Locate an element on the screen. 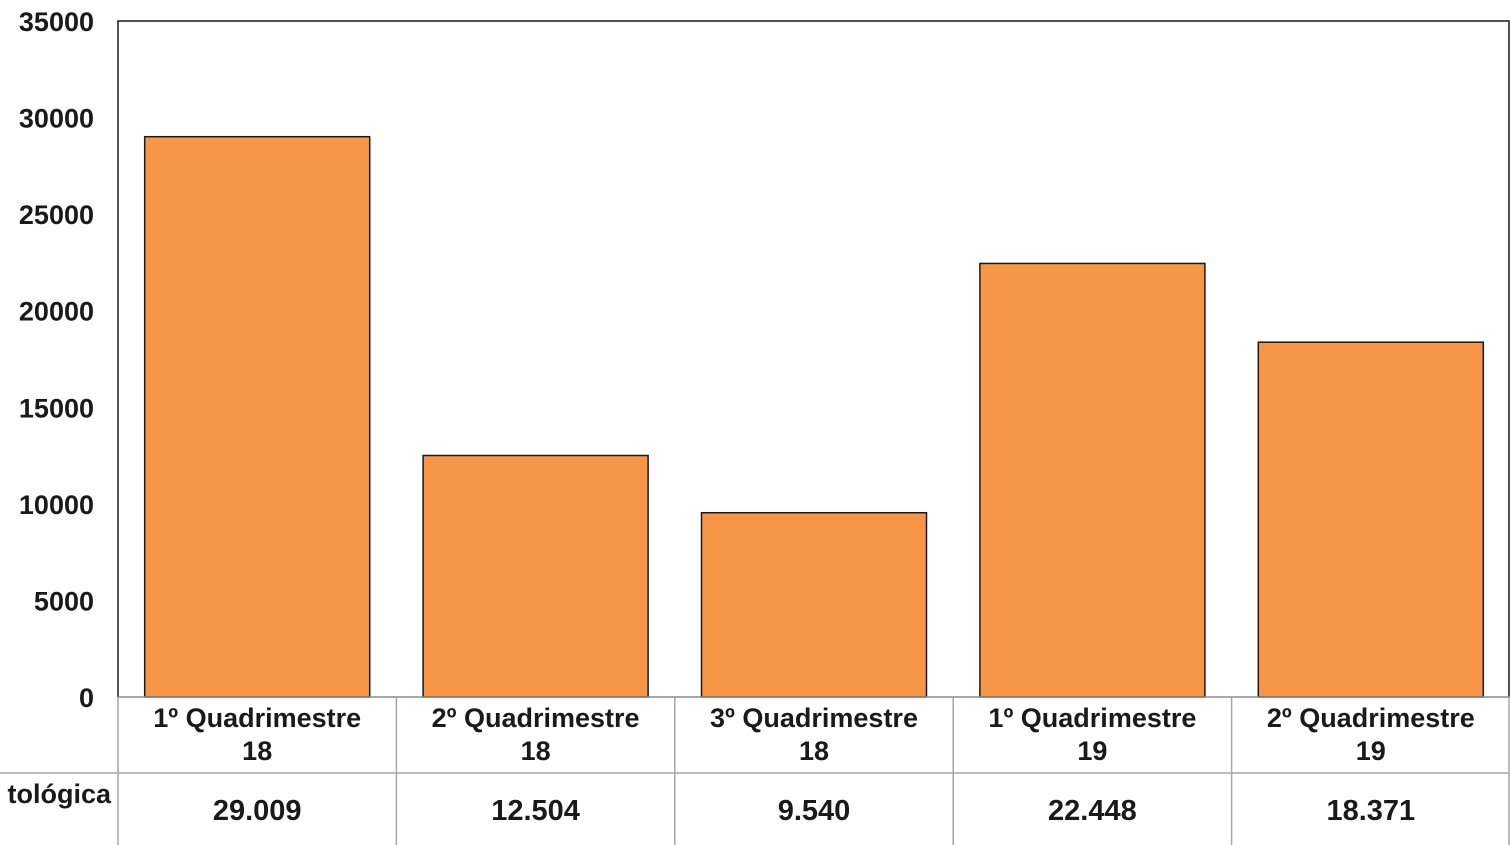  y-tick-label: 25000 is located at coordinates (56, 215).